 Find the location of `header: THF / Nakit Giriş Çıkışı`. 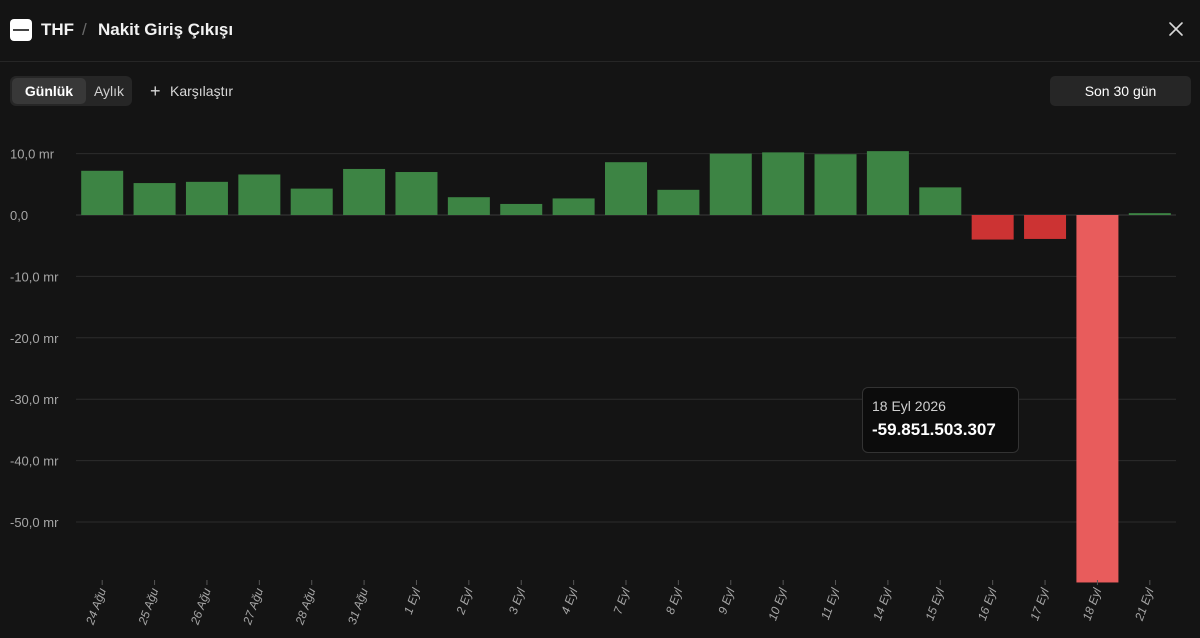

header: THF / Nakit Giriş Çıkışı is located at coordinates (600, 31).